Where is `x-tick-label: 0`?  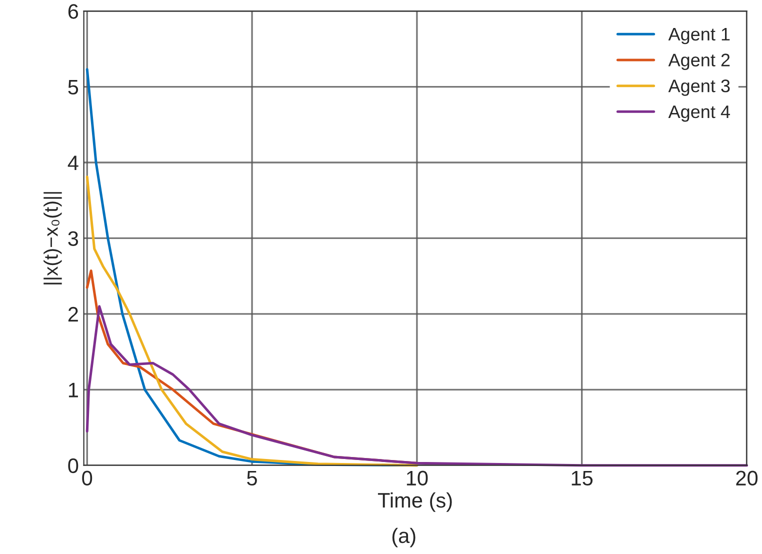
x-tick-label: 0 is located at coordinates (87, 478).